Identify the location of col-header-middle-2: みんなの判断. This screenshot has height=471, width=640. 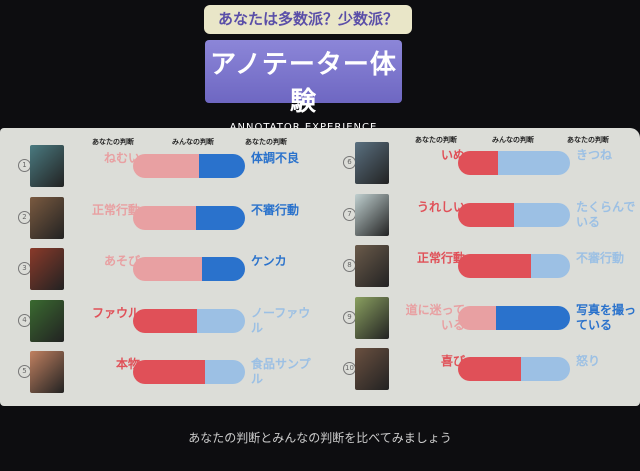
(513, 140).